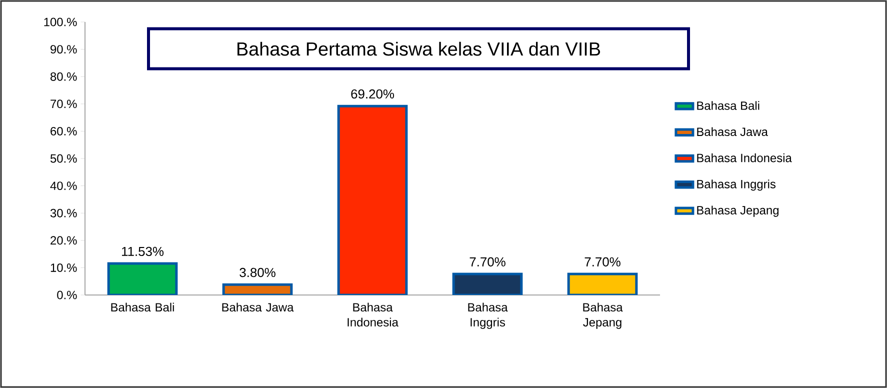 The width and height of the screenshot is (887, 388). What do you see at coordinates (488, 315) in the screenshot?
I see `x-tick-label: Bahasa Inggris` at bounding box center [488, 315].